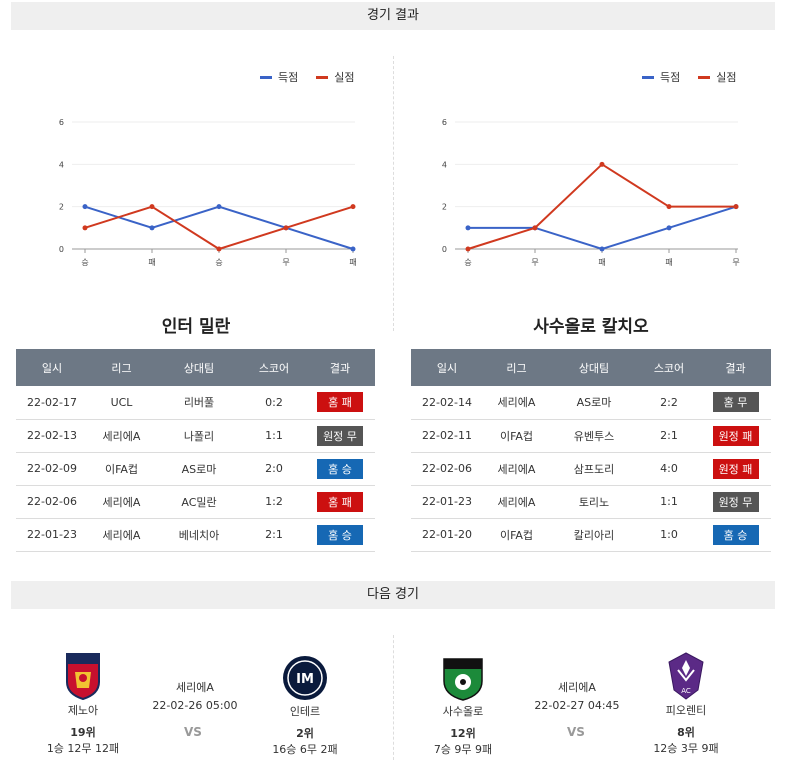 The image size is (786, 782). I want to click on svg-text: IM, so click(305, 679).